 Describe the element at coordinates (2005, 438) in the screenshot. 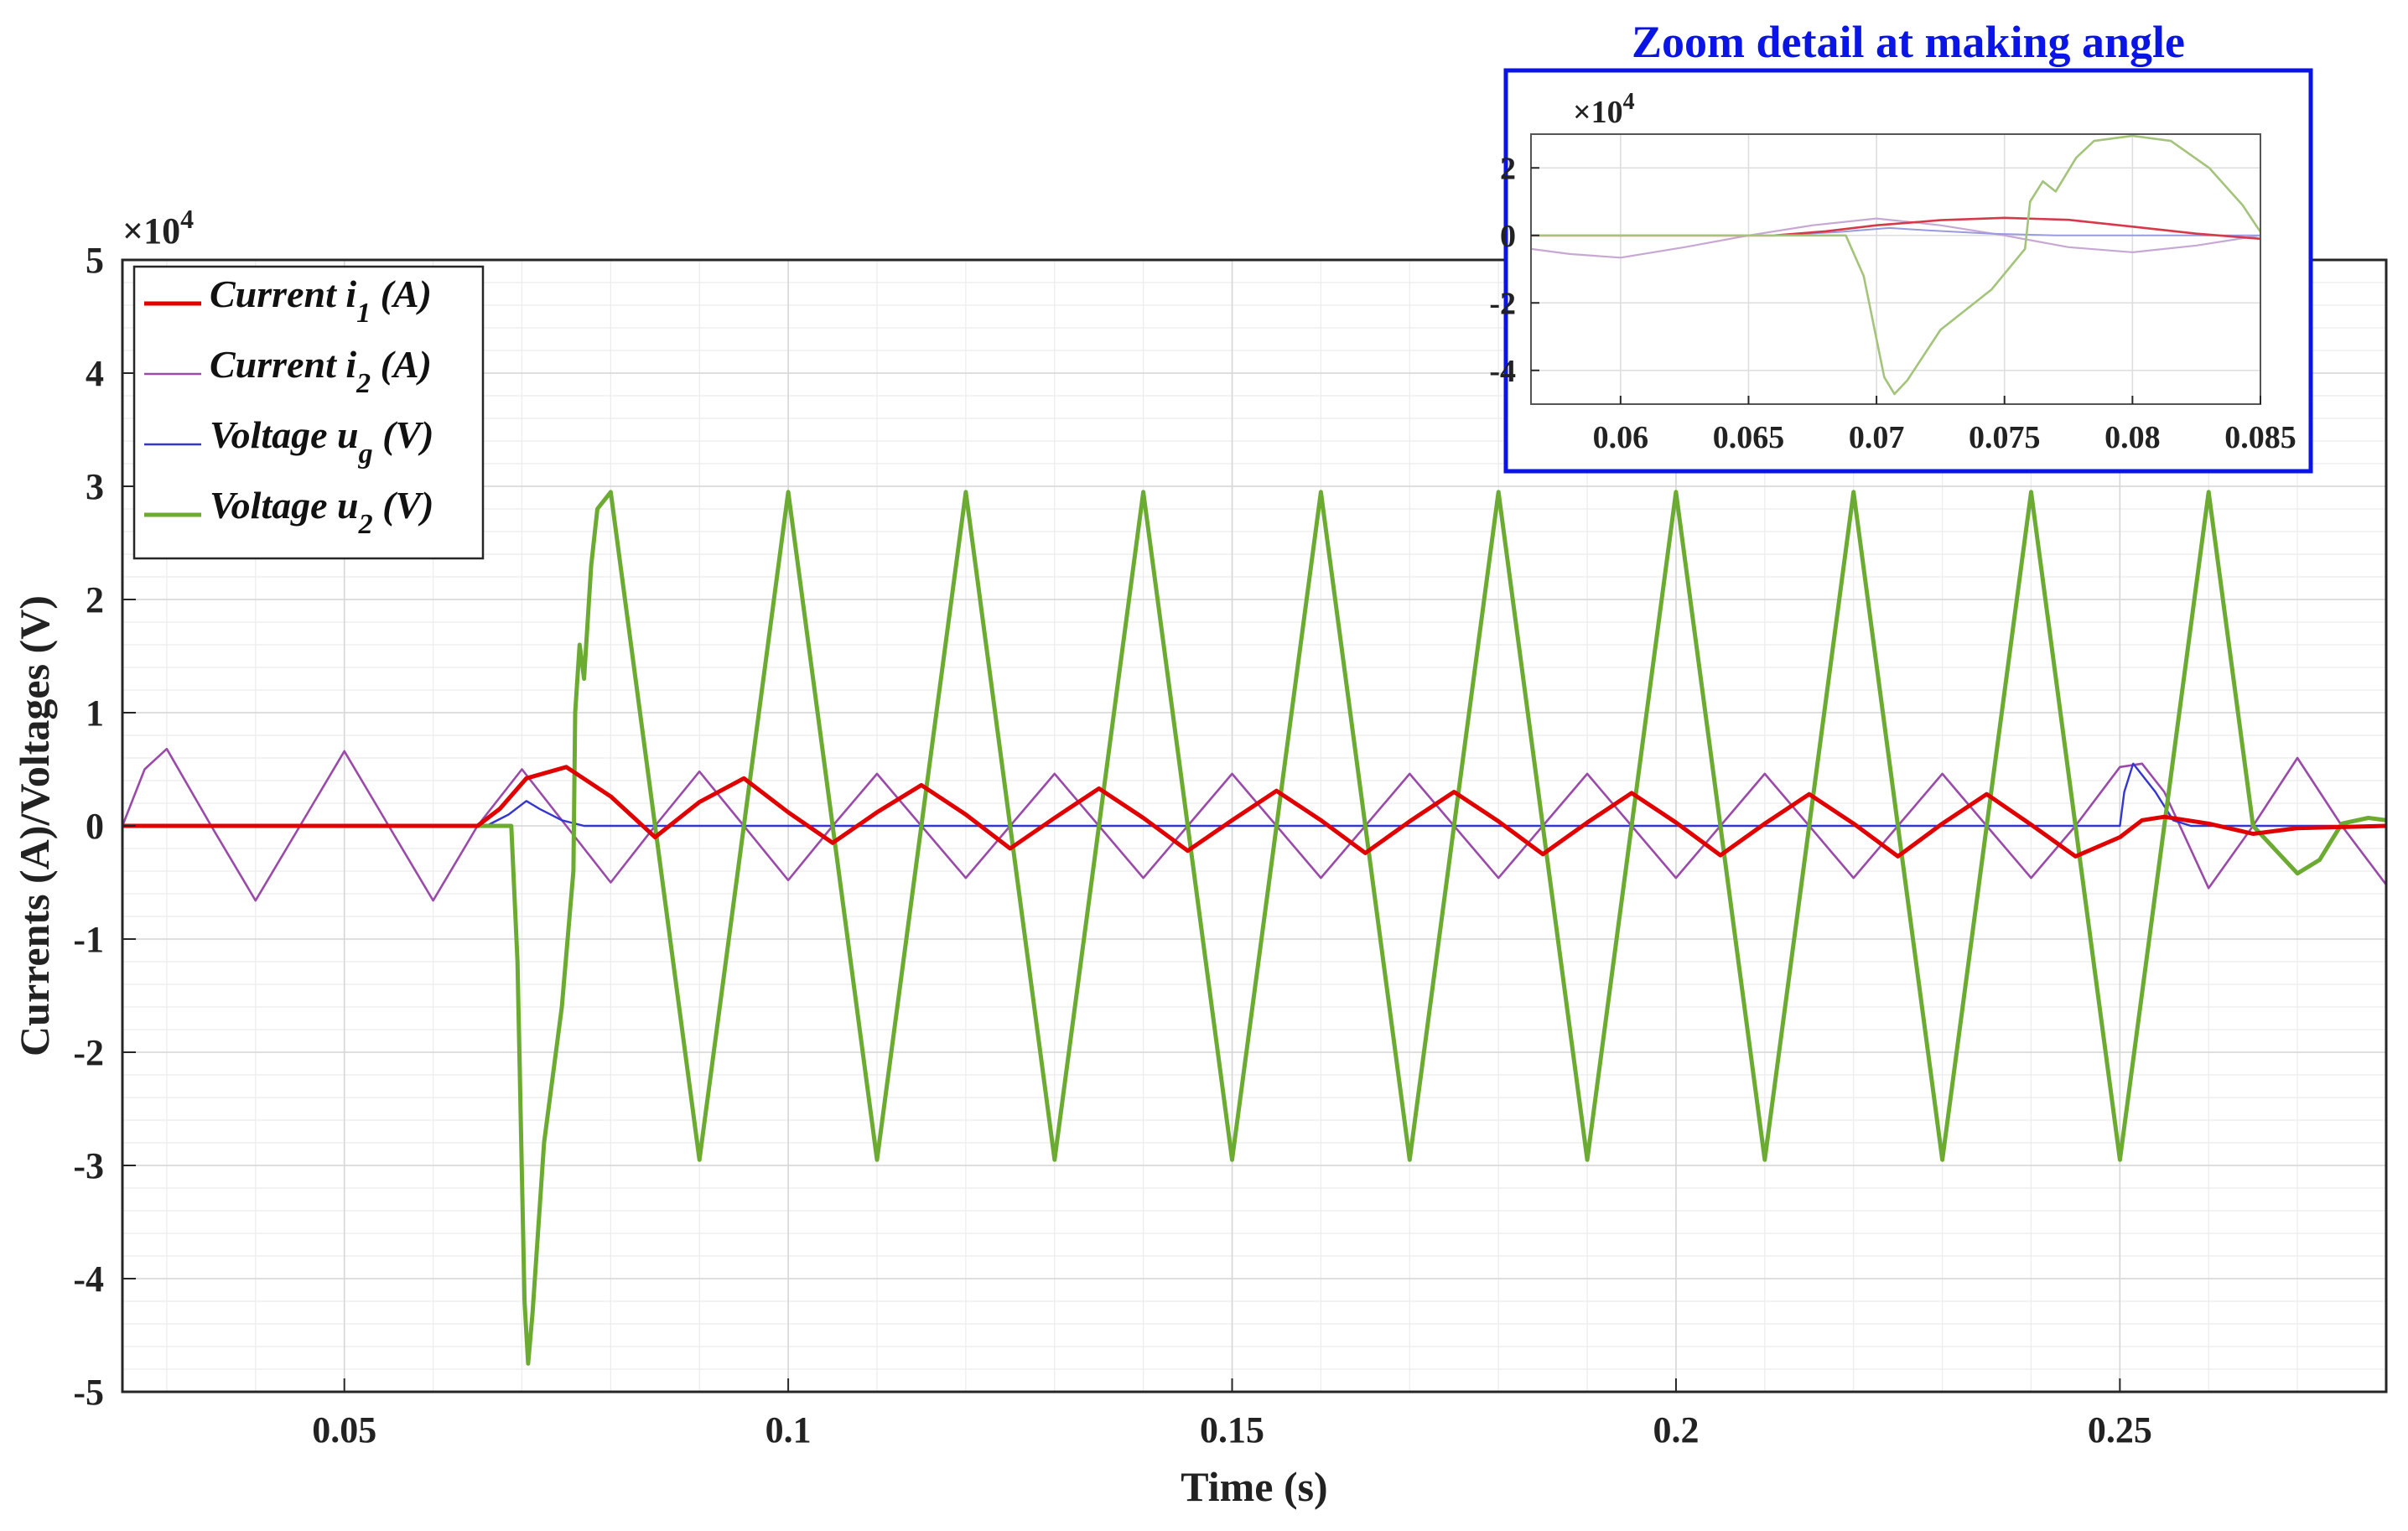

I see `x-tick-label: 0.075` at that location.